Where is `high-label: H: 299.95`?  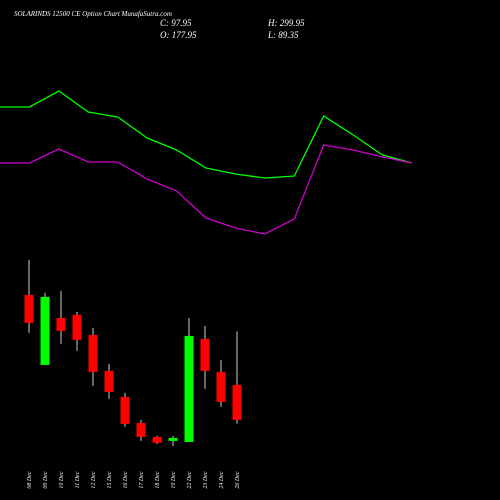
high-label: H: 299.95 is located at coordinates (286, 23).